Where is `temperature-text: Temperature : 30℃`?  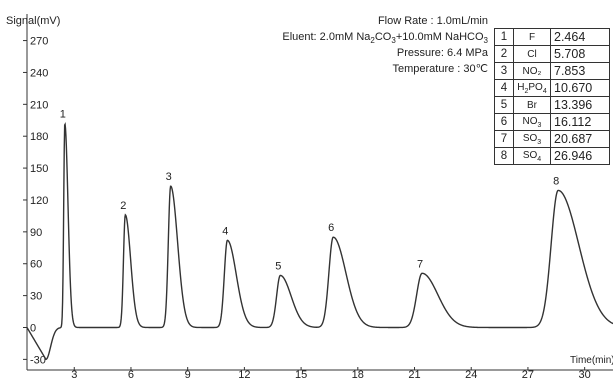
temperature-text: Temperature : 30℃ is located at coordinates (440, 69).